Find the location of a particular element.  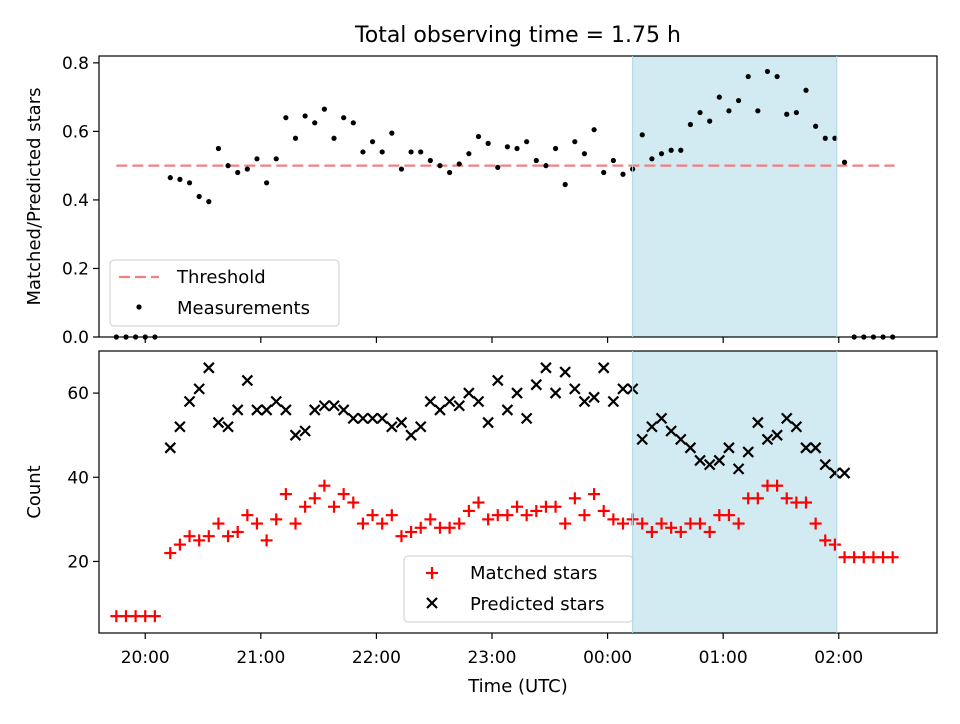

x-tick-label: 00:00 is located at coordinates (607, 658).